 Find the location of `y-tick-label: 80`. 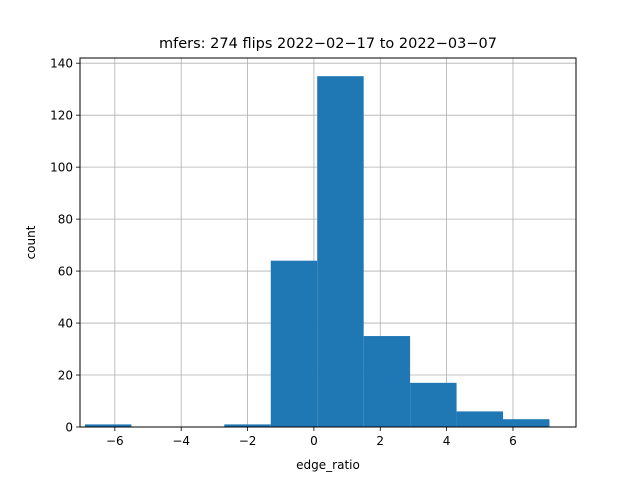

y-tick-label: 80 is located at coordinates (65, 220).